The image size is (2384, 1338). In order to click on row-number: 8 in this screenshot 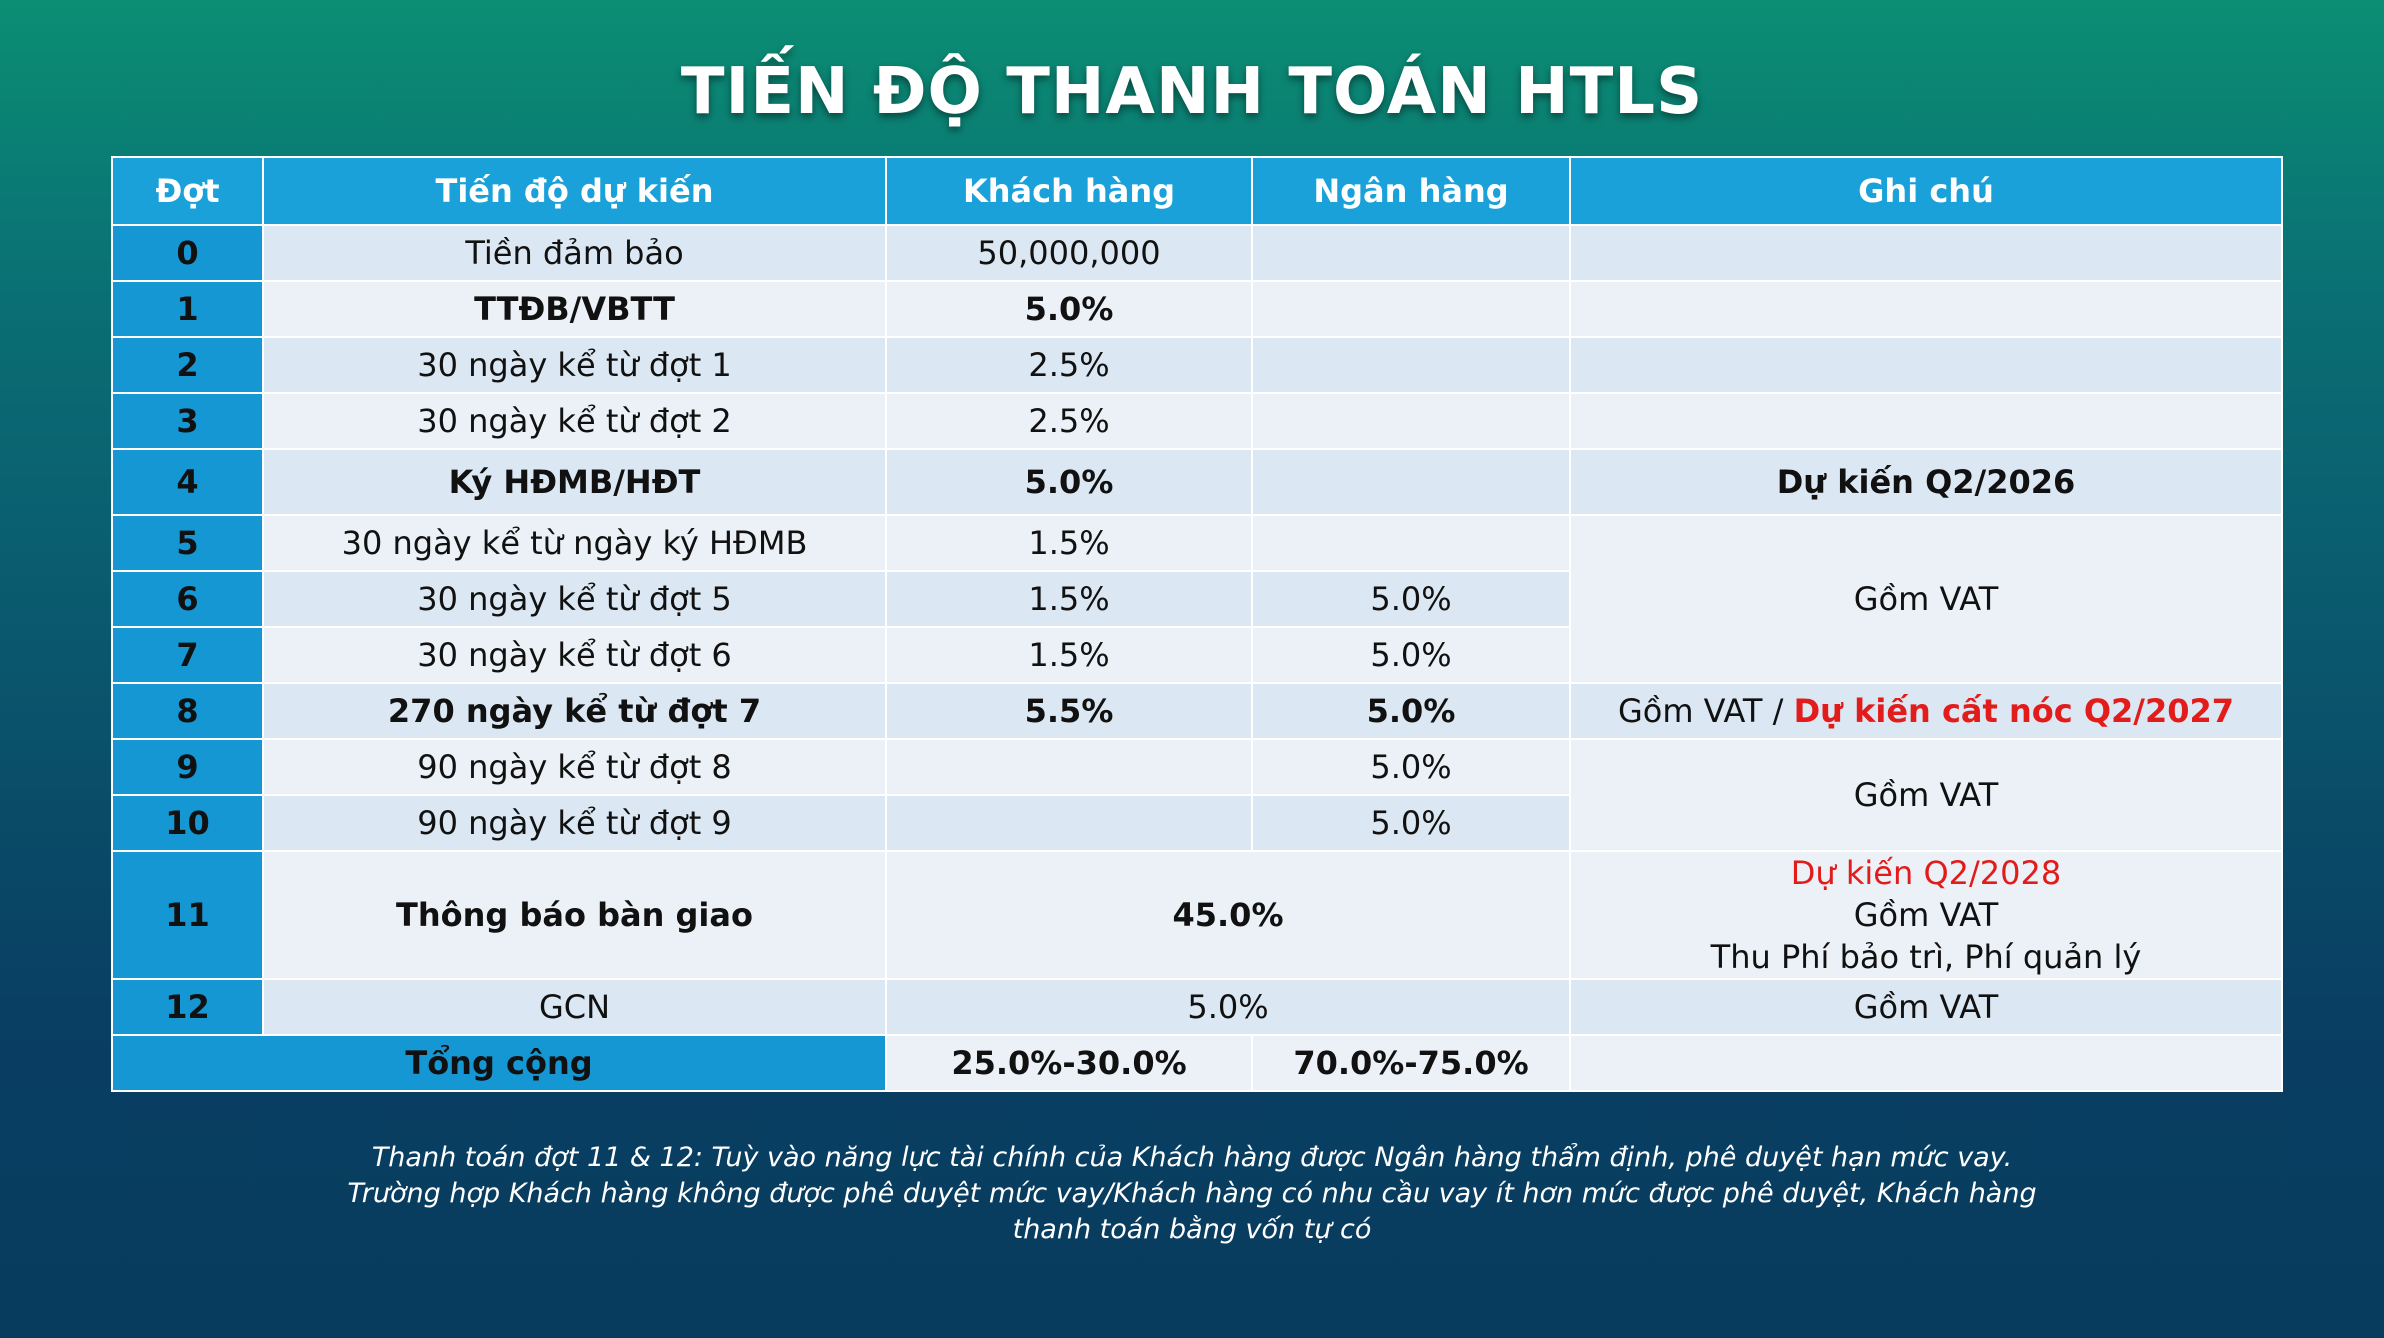, I will do `click(187, 711)`.